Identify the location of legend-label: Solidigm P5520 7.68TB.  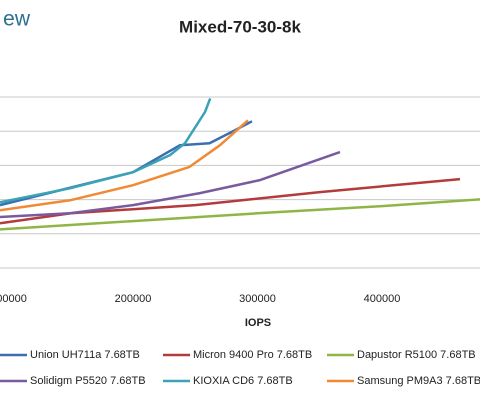
(88, 381).